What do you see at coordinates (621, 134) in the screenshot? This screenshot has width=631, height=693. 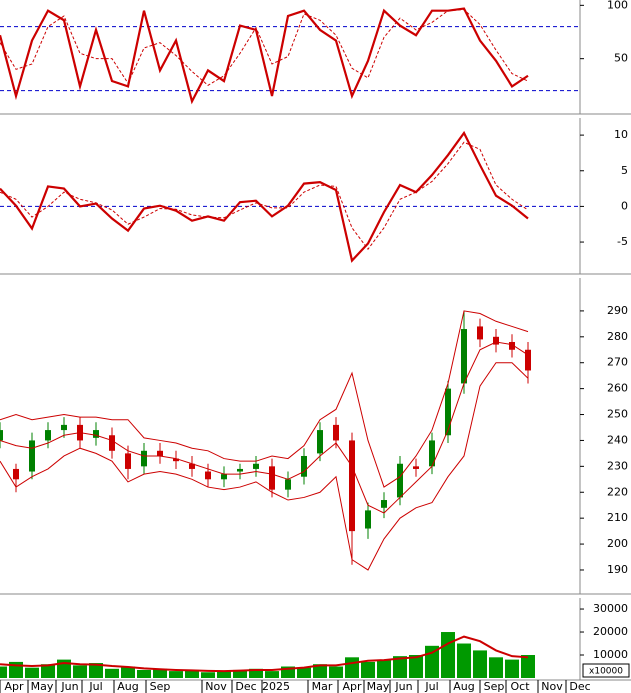 I see `y-tick-label: 10` at bounding box center [621, 134].